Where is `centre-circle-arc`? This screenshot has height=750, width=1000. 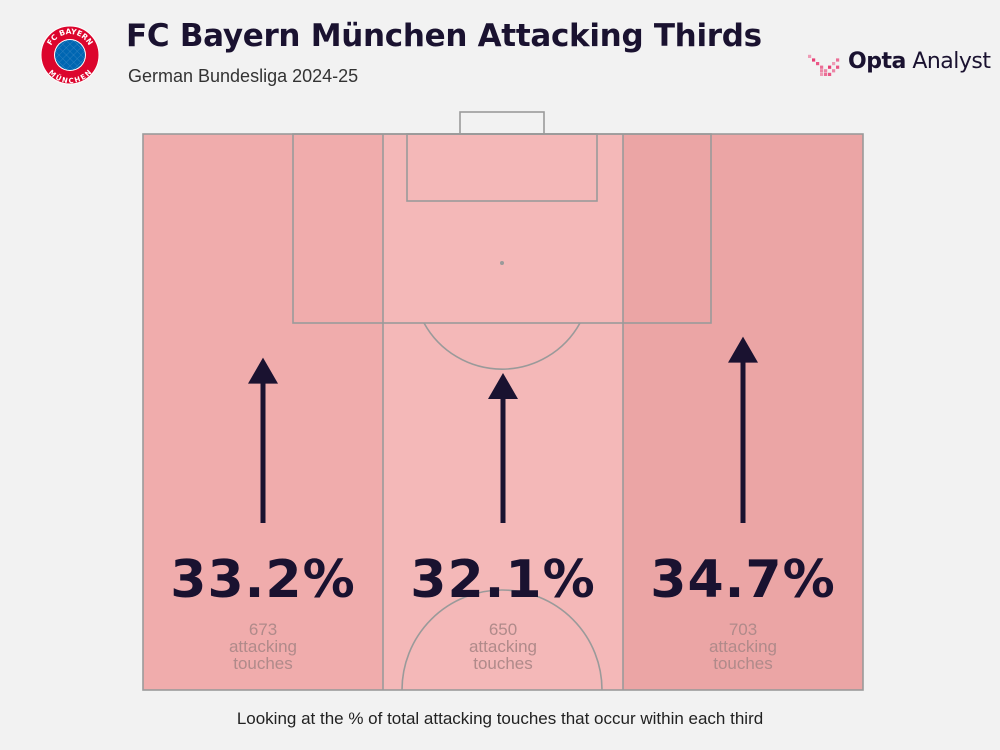
centre-circle-arc is located at coordinates (502, 640).